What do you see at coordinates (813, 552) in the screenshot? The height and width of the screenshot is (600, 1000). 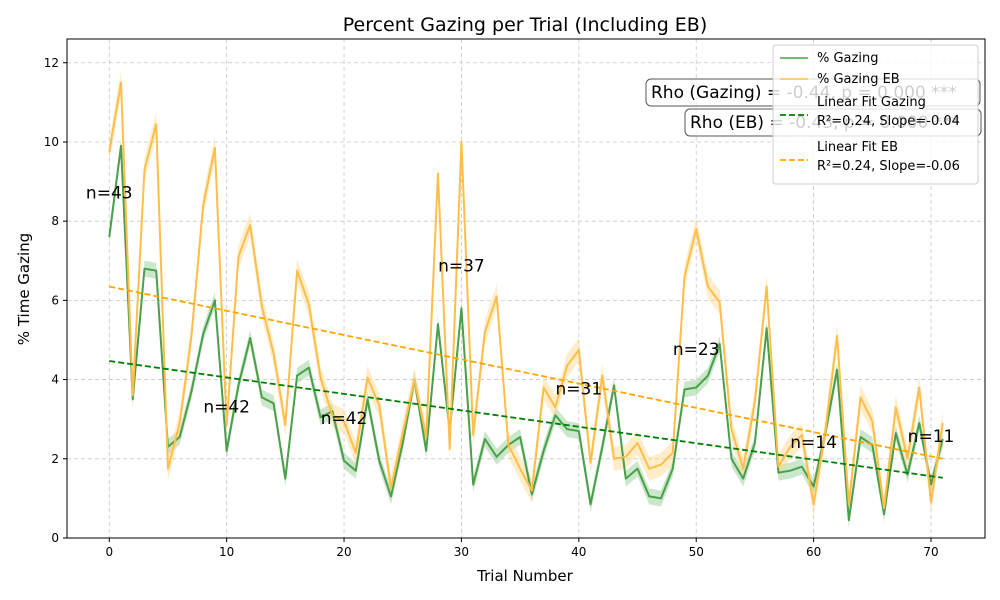 I see `x-tick-label: 60` at bounding box center [813, 552].